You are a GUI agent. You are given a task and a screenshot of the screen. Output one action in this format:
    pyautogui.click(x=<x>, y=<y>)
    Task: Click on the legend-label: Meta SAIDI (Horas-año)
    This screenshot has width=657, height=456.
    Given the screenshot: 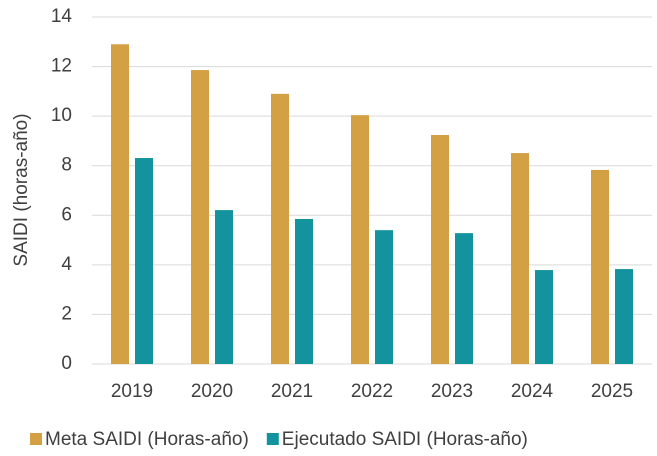 What is the action you would take?
    pyautogui.click(x=147, y=439)
    